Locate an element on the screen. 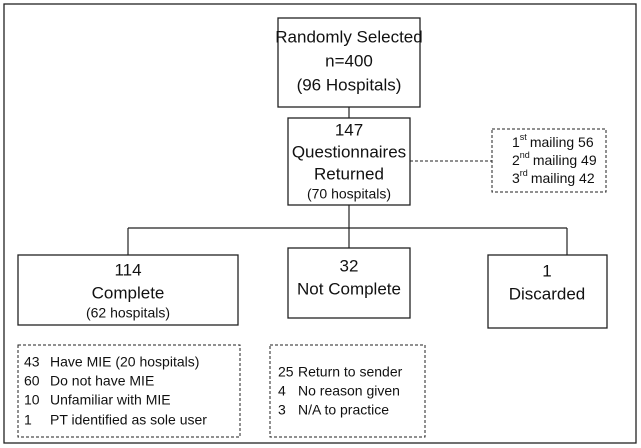  box-text: (96 Hospitals) is located at coordinates (349, 84).